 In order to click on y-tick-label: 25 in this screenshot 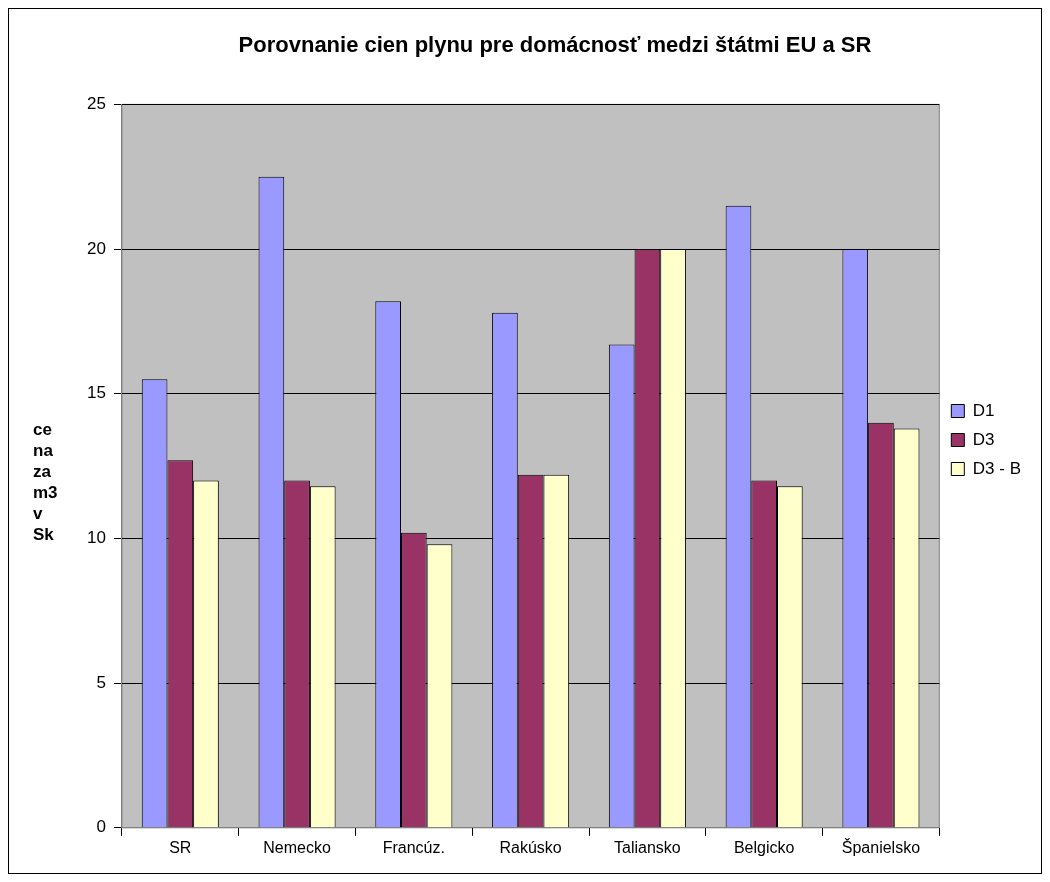, I will do `click(96, 104)`.